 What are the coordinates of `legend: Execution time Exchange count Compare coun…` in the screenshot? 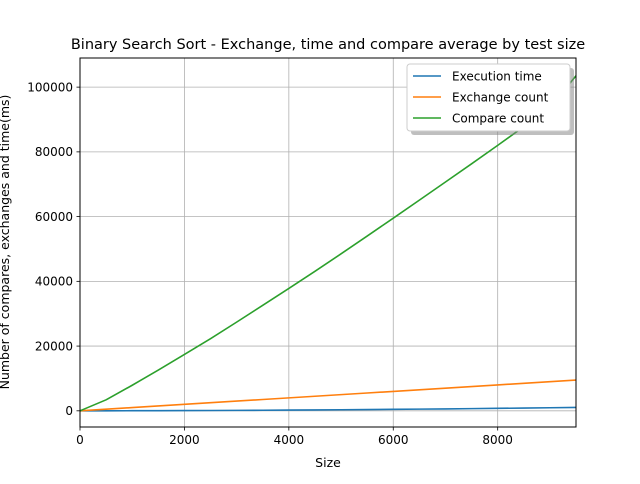 It's located at (490, 99).